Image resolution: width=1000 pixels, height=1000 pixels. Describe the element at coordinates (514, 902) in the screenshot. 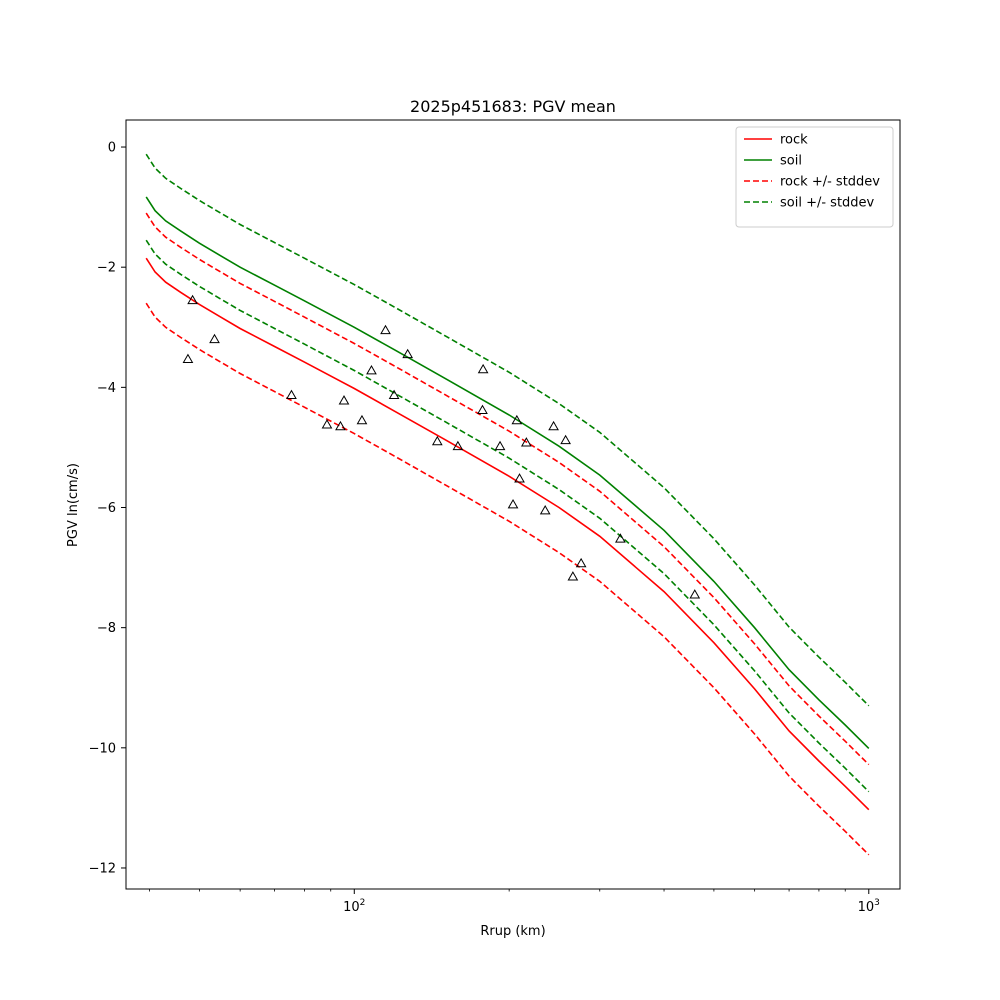

I see `x-axis: 10² 10³` at that location.